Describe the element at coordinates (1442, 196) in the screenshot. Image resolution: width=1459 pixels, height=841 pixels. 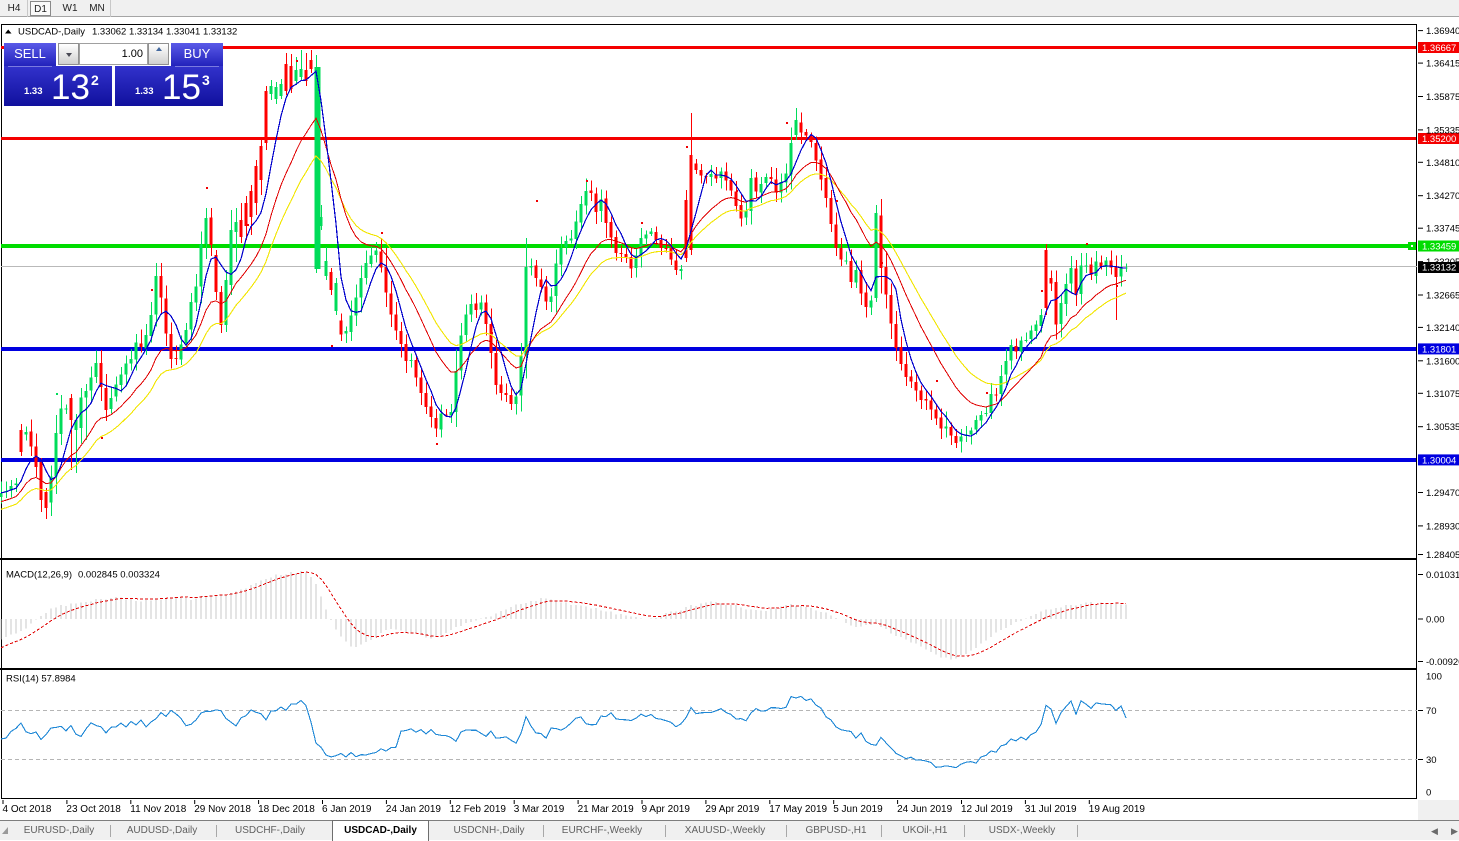
I see `svg-text: 1.34270` at that location.